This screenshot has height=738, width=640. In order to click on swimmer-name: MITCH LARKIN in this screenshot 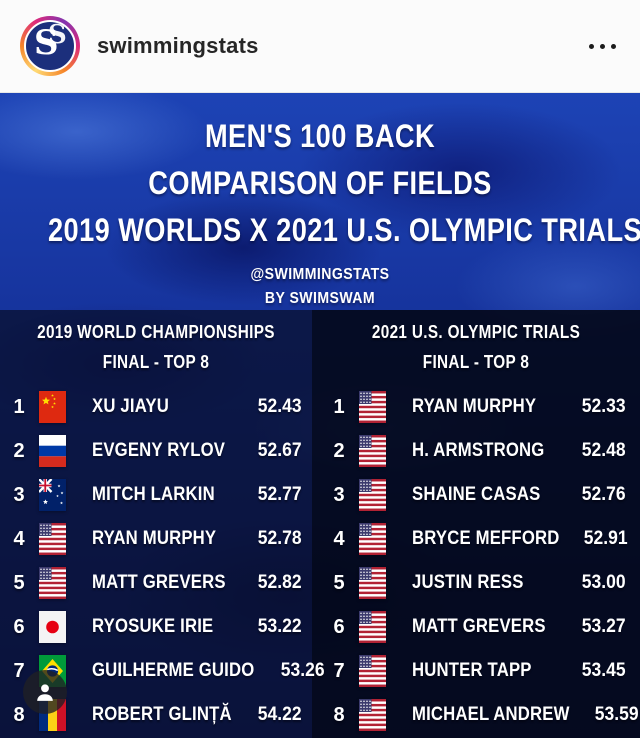, I will do `click(153, 494)`.